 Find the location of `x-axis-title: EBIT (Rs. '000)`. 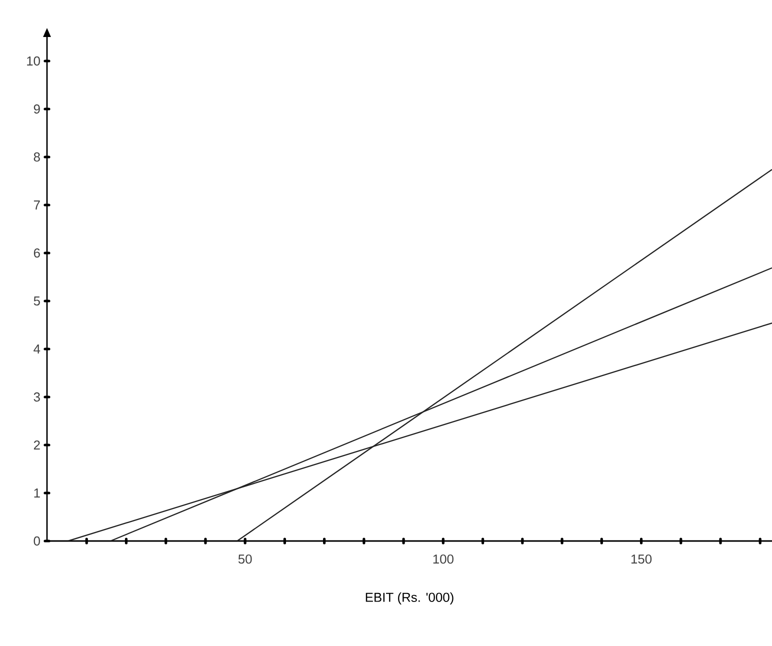

x-axis-title: EBIT (Rs. '000) is located at coordinates (410, 598).